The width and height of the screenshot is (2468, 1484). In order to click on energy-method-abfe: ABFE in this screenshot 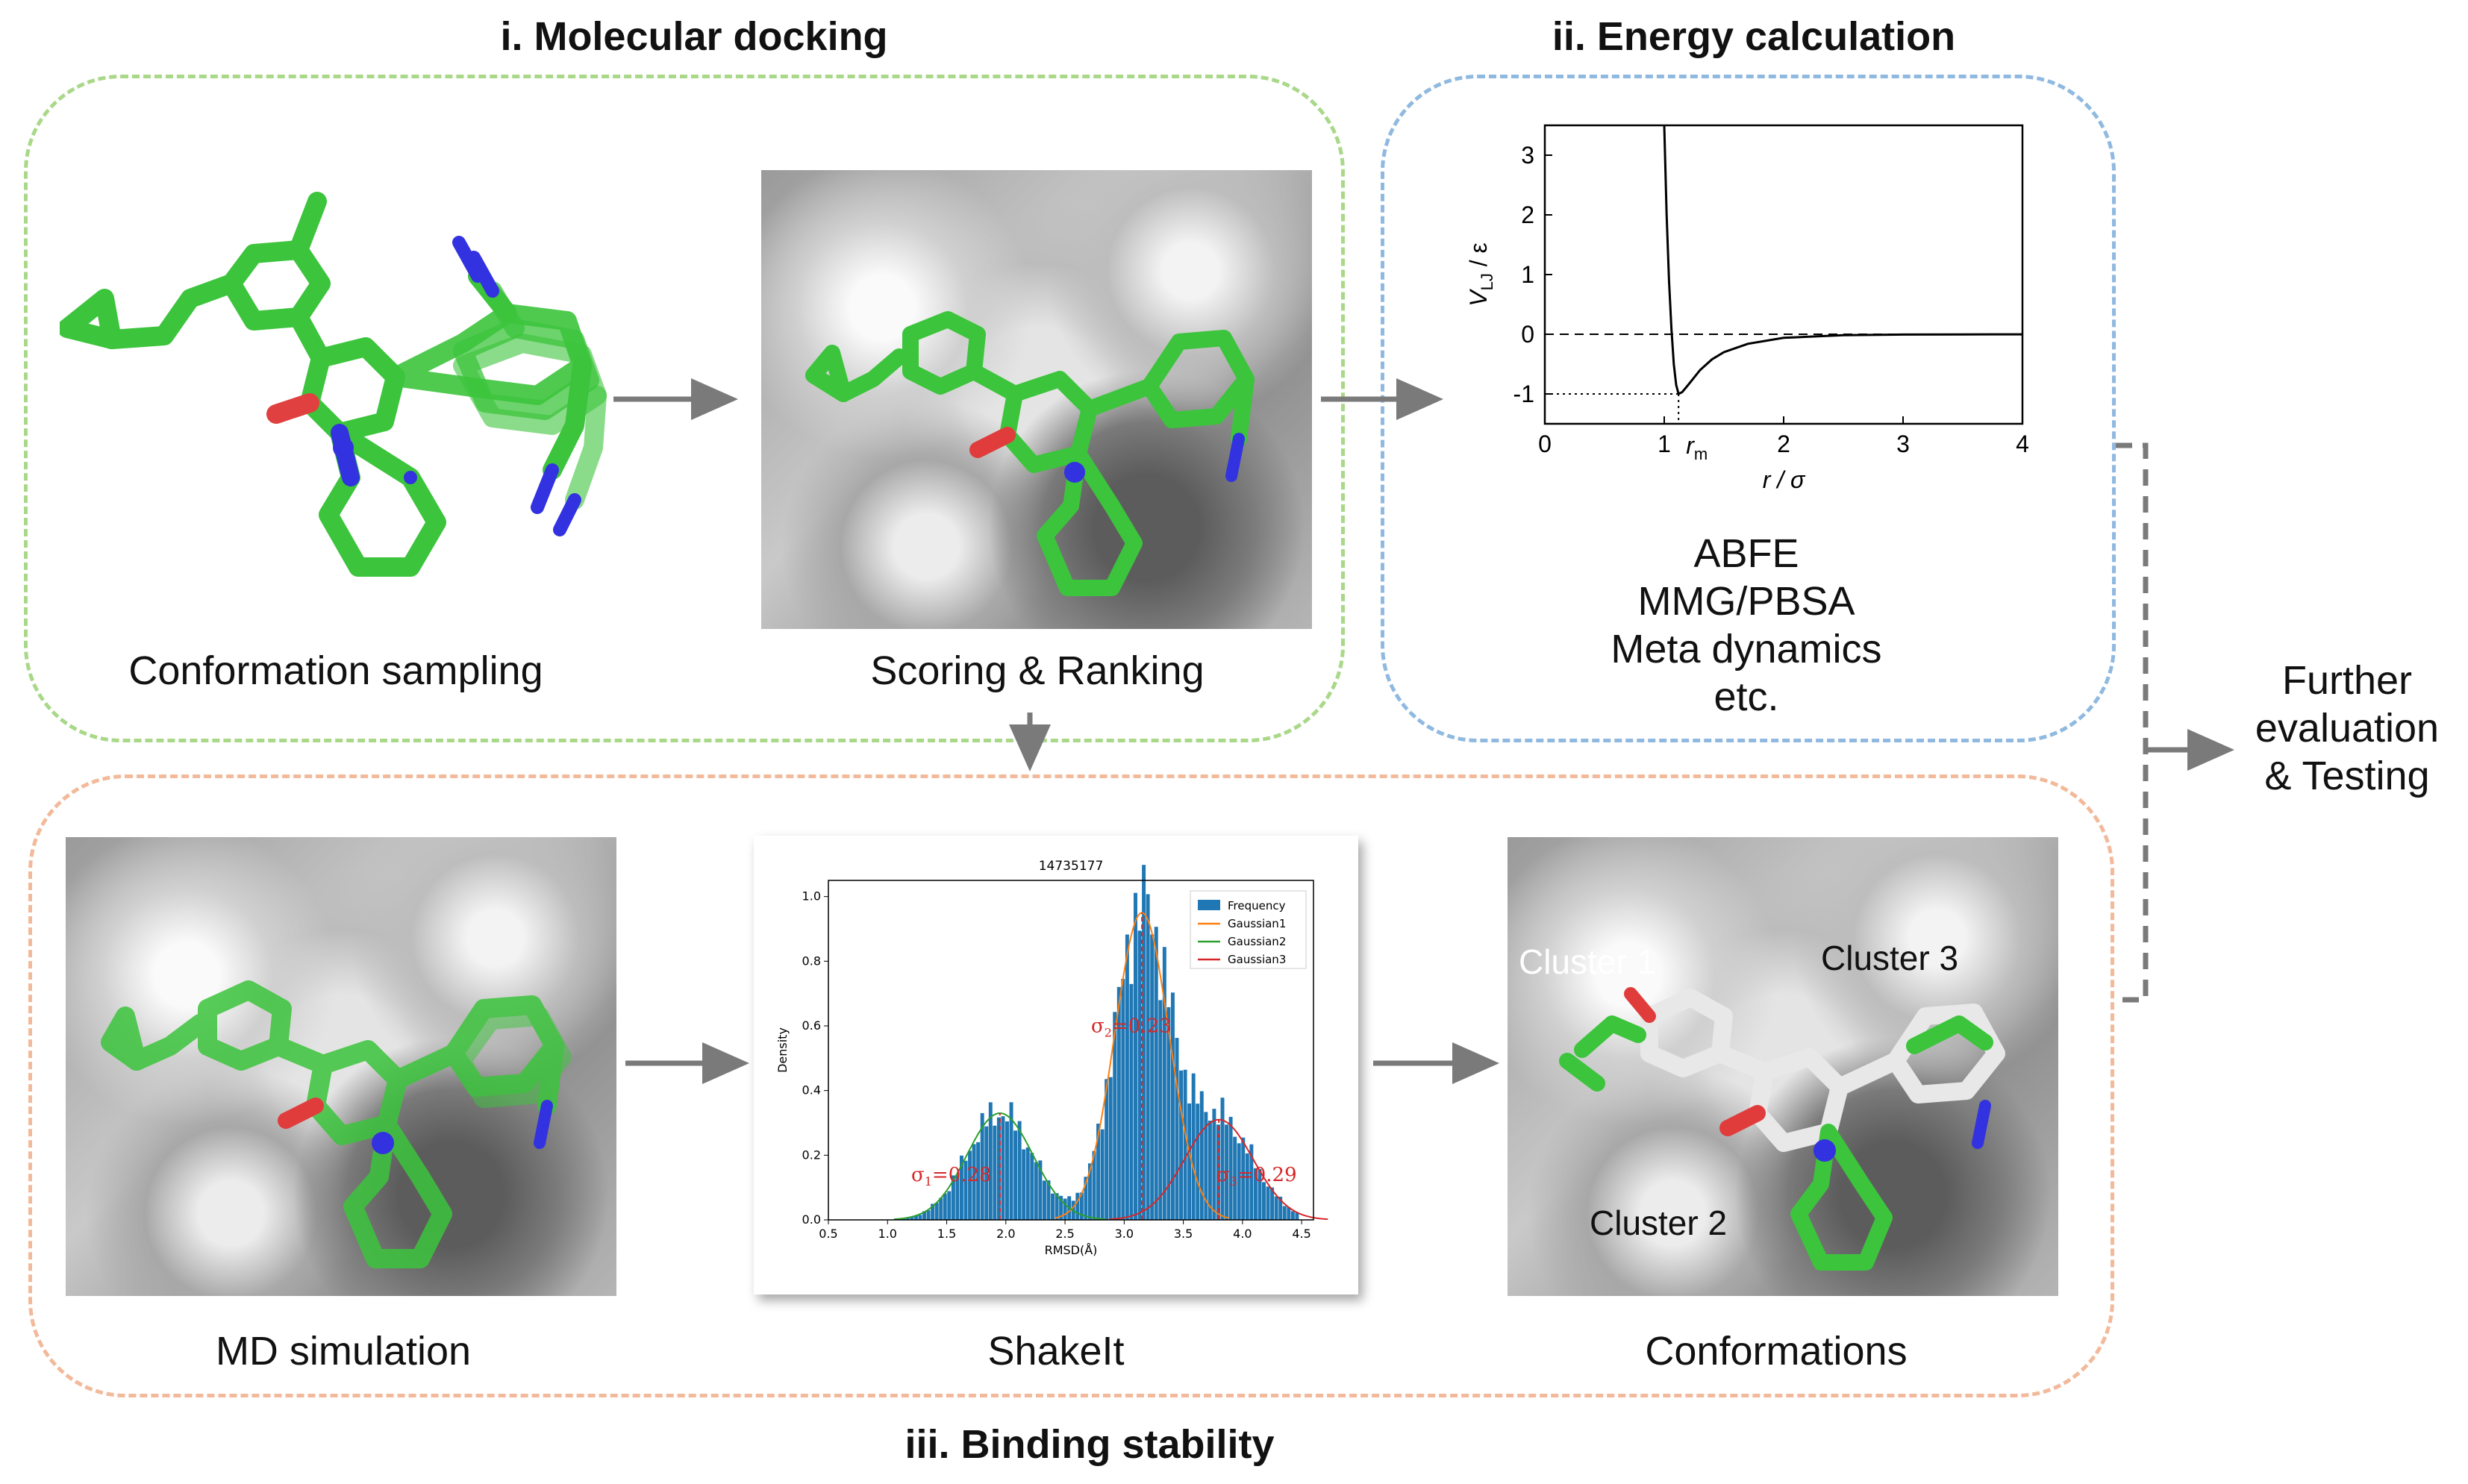, I will do `click(1746, 553)`.